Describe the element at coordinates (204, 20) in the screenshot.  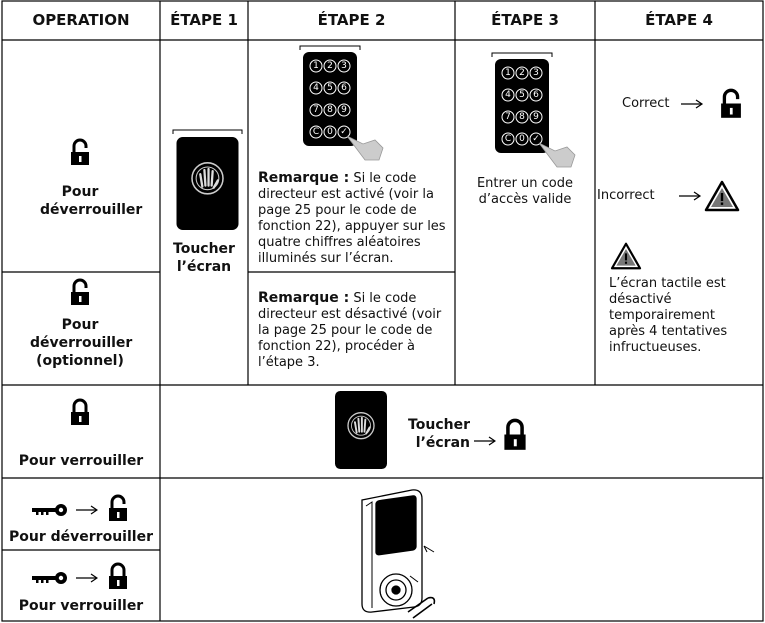
I see `header-cell: ÉTAPE 1` at that location.